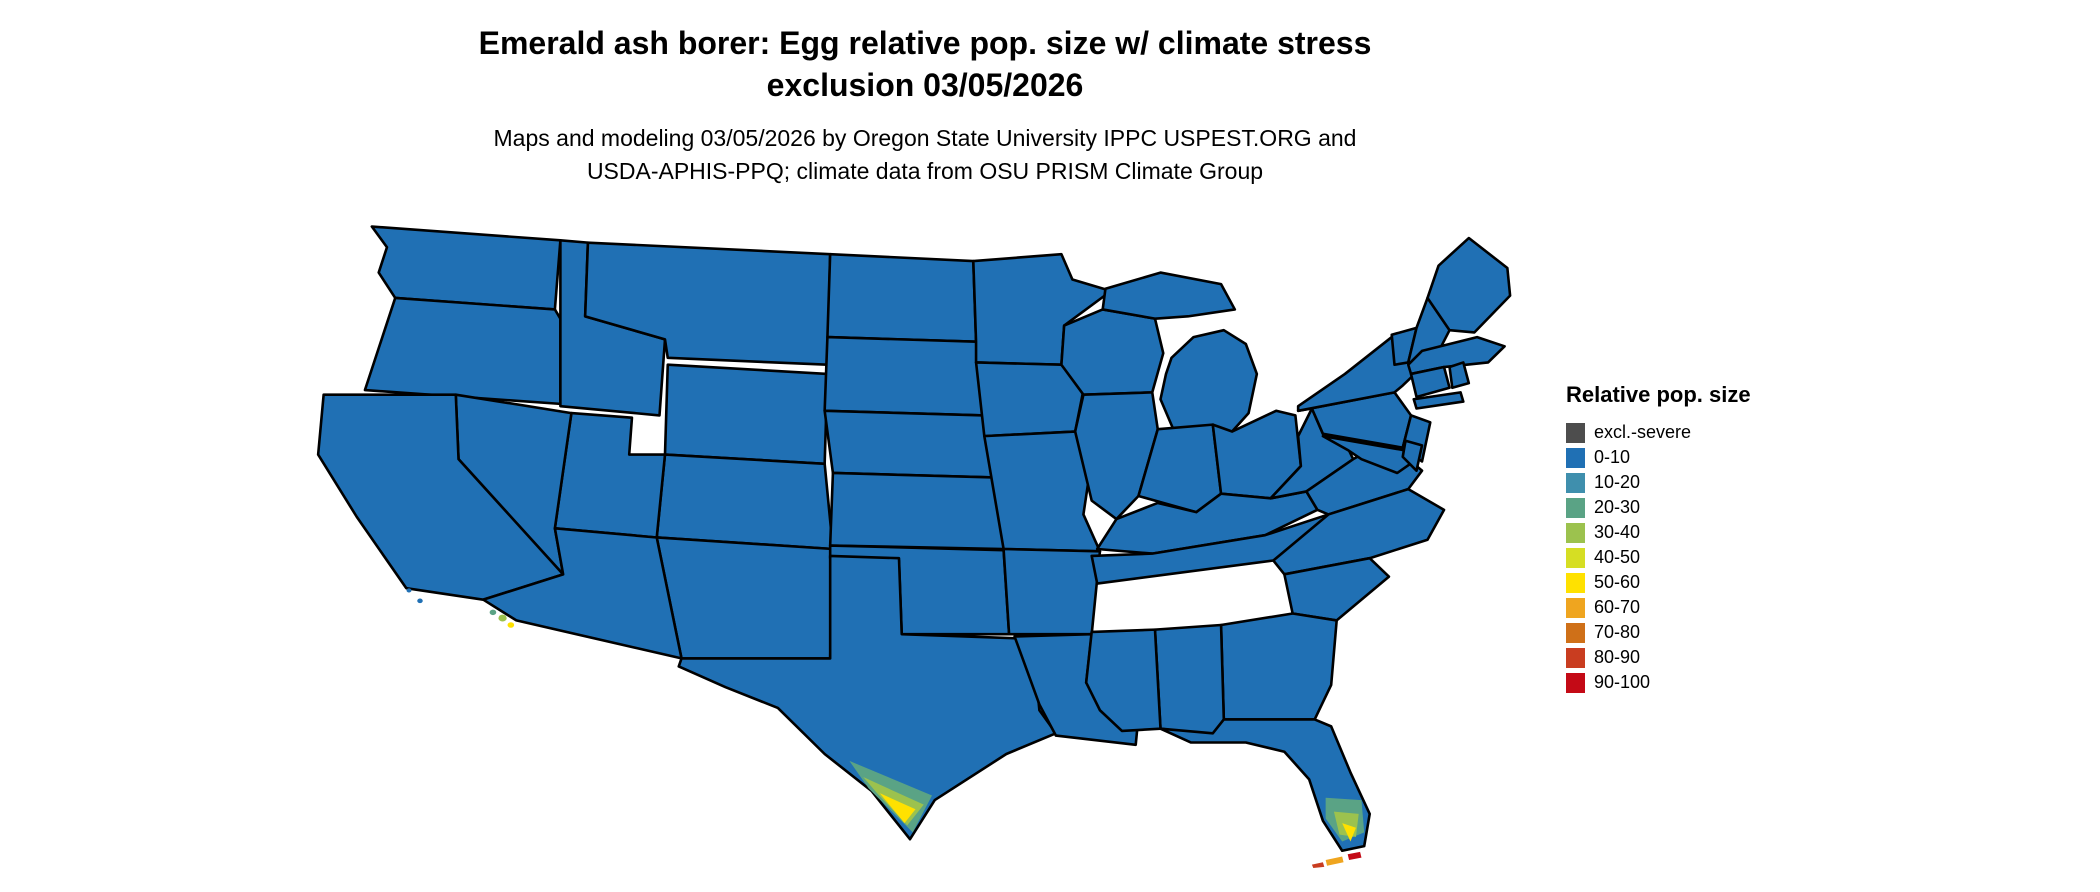 The width and height of the screenshot is (2100, 892). What do you see at coordinates (1617, 532) in the screenshot?
I see `legend-label: 30-40` at bounding box center [1617, 532].